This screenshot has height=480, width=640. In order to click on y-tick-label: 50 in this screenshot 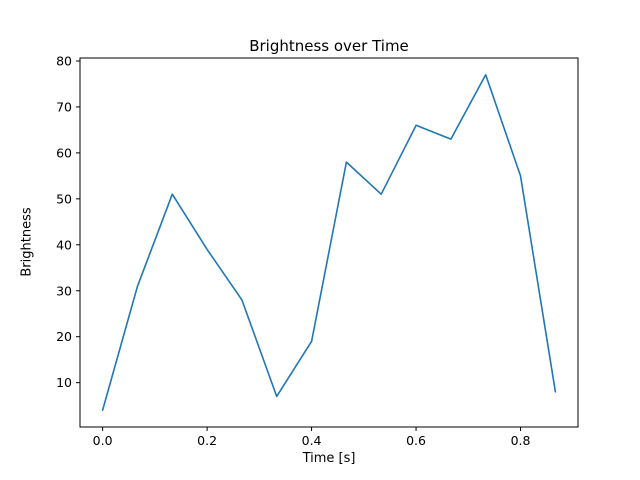, I will do `click(64, 198)`.